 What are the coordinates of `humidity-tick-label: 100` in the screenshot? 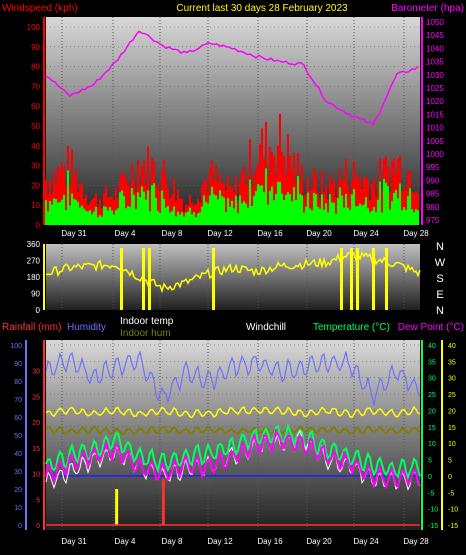 It's located at (16, 346).